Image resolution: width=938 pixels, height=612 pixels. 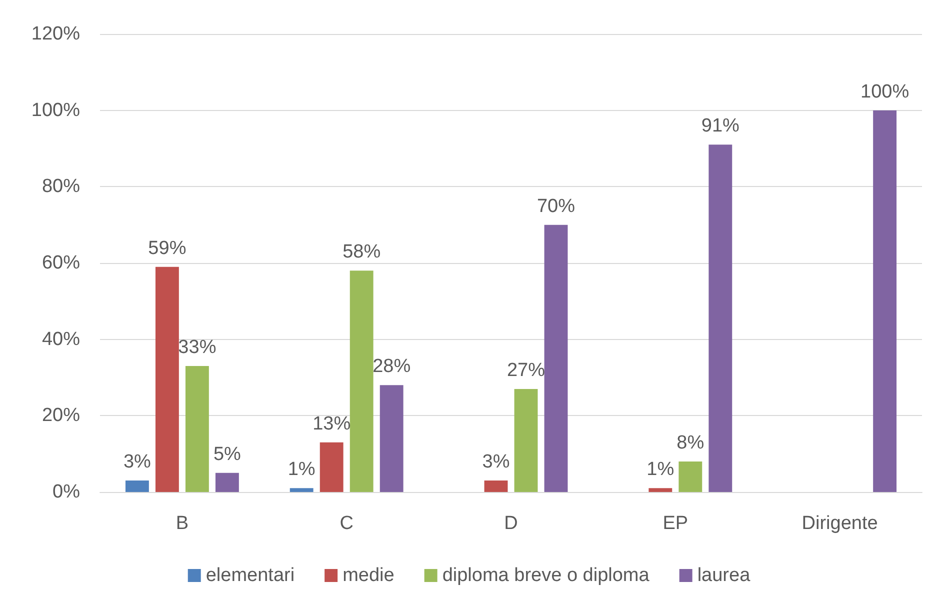 What do you see at coordinates (331, 423) in the screenshot?
I see `data-label: 13%` at bounding box center [331, 423].